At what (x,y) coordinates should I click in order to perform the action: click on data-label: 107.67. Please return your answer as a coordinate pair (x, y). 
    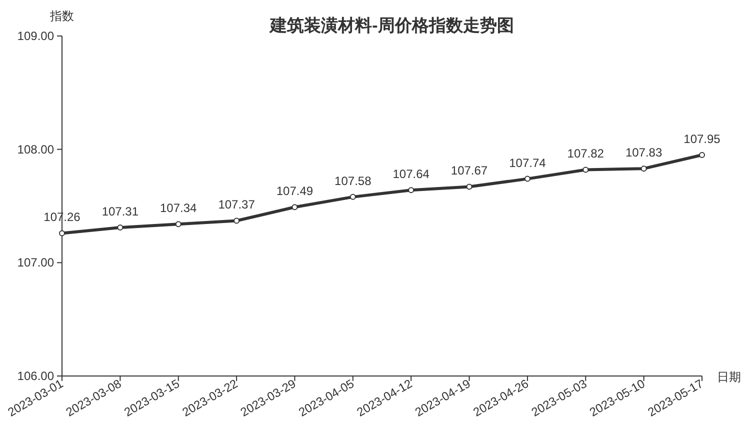
    Looking at the image, I should click on (469, 171).